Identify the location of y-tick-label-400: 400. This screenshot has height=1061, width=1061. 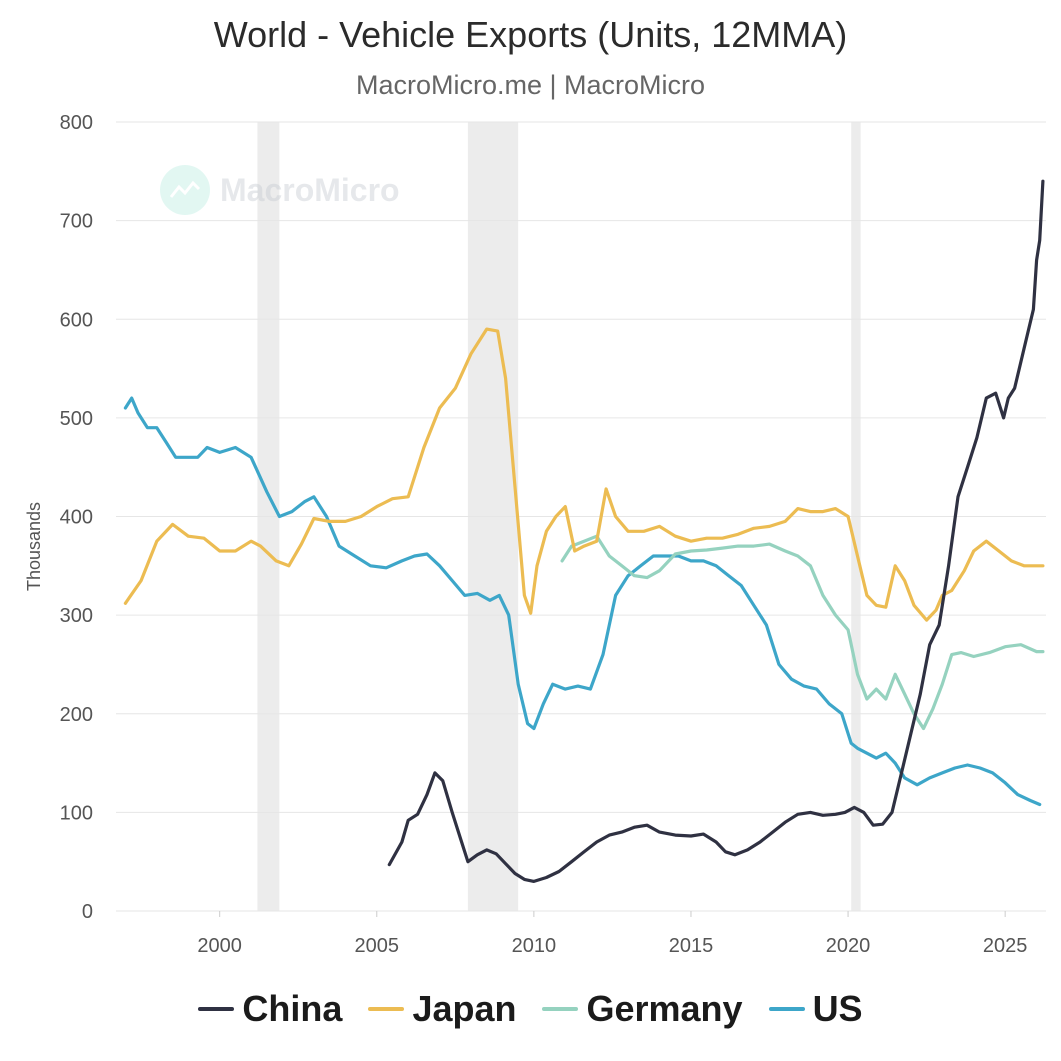
(76, 518).